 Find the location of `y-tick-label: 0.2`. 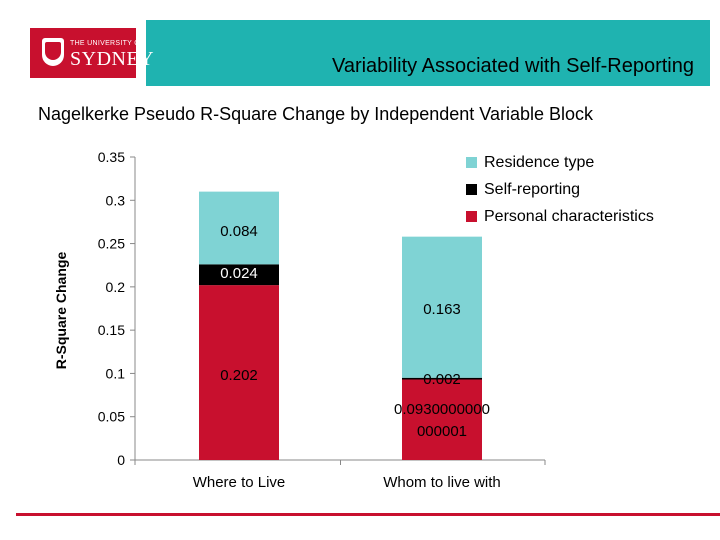

y-tick-label: 0.2 is located at coordinates (116, 287).